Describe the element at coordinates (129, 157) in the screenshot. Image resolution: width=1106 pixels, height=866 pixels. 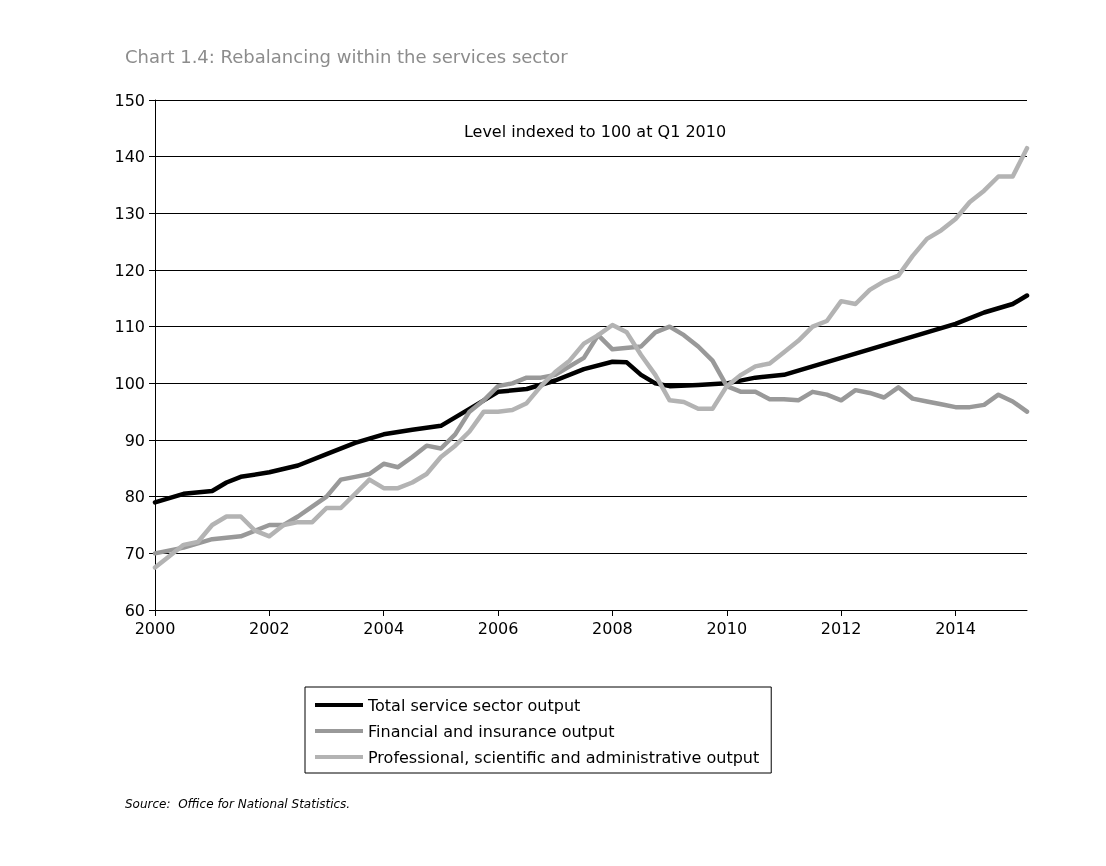
I see `y-tick-label: 140` at that location.